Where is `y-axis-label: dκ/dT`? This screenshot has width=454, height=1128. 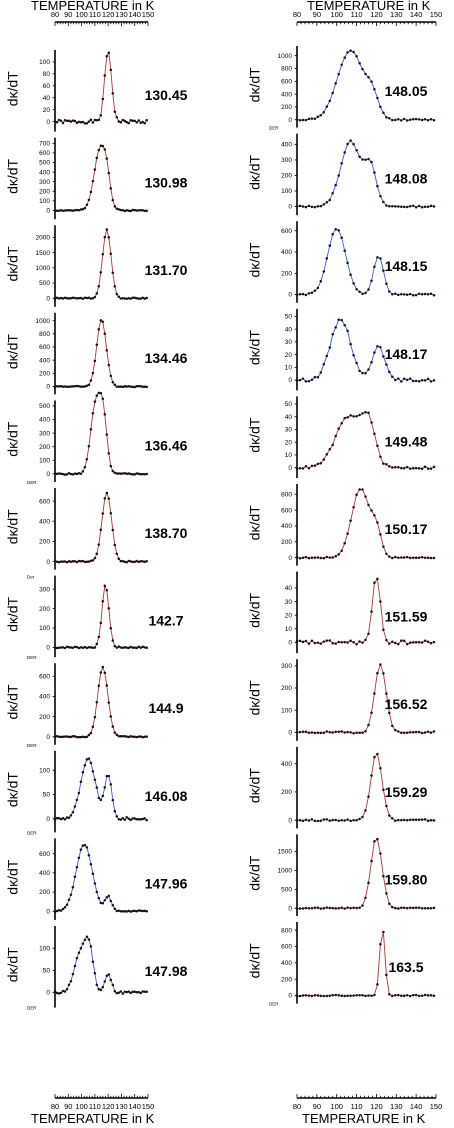
y-axis-label: dκ/dT is located at coordinates (255, 434).